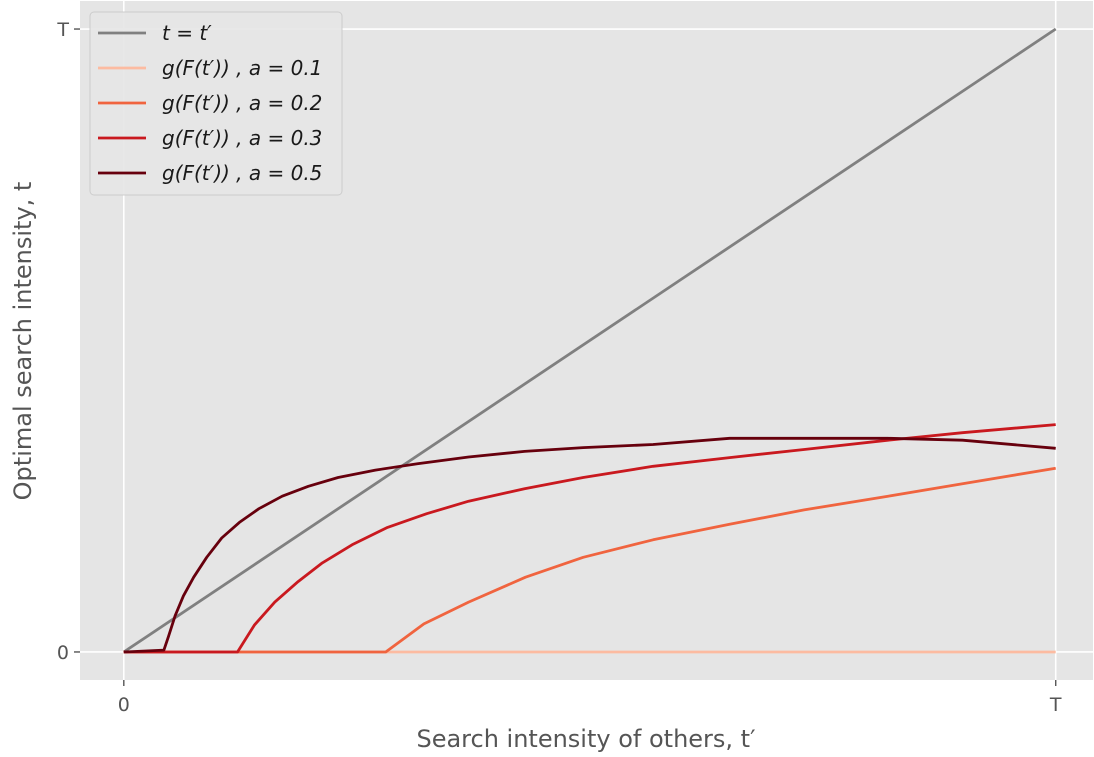  What do you see at coordinates (23, 341) in the screenshot?
I see `y-axis-label: Optimal search intensity, t` at bounding box center [23, 341].